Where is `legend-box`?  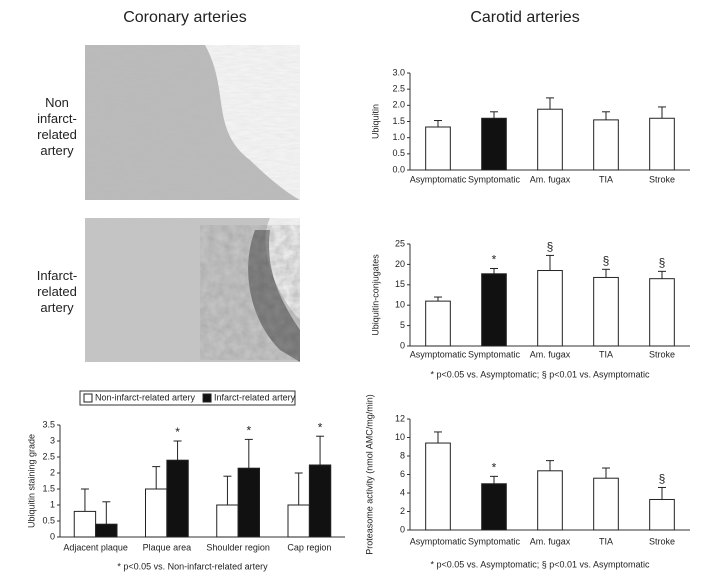
legend-box is located at coordinates (187, 398).